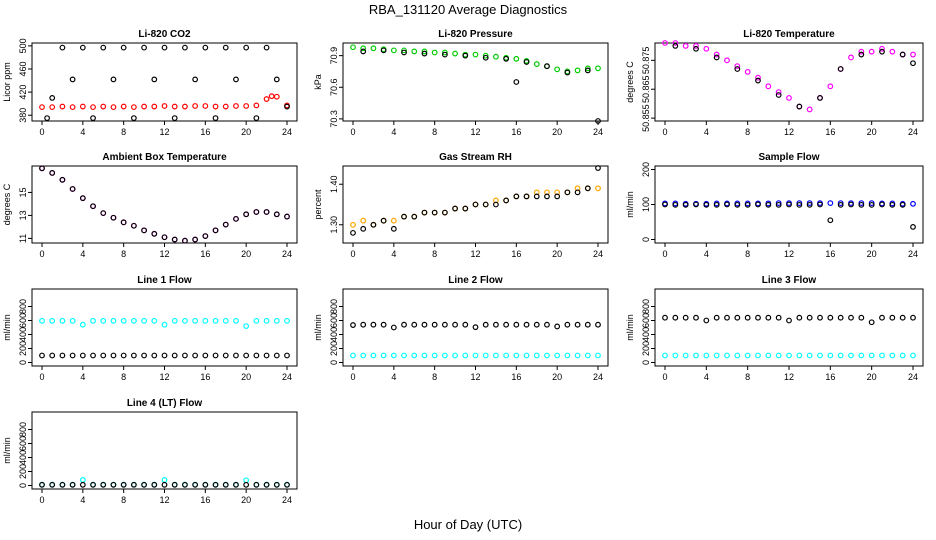 Image resolution: width=936 pixels, height=540 pixels. What do you see at coordinates (664, 132) in the screenshot?
I see `x-tick-label: 0` at bounding box center [664, 132].